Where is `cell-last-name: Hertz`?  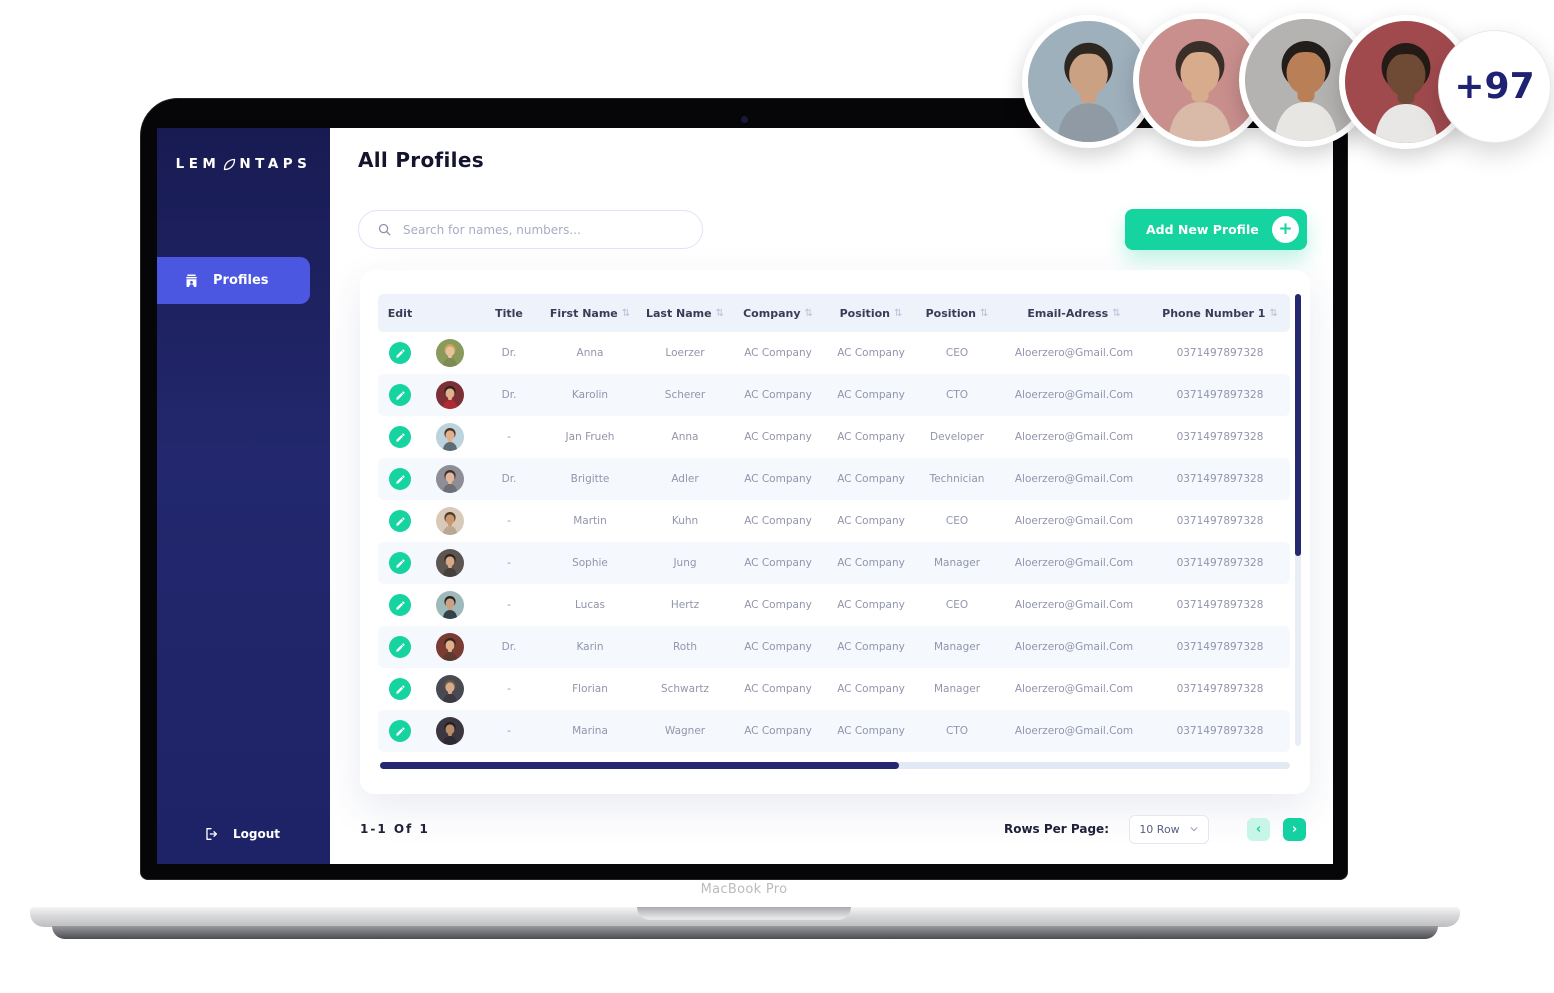
cell-last-name: Hertz is located at coordinates (685, 605).